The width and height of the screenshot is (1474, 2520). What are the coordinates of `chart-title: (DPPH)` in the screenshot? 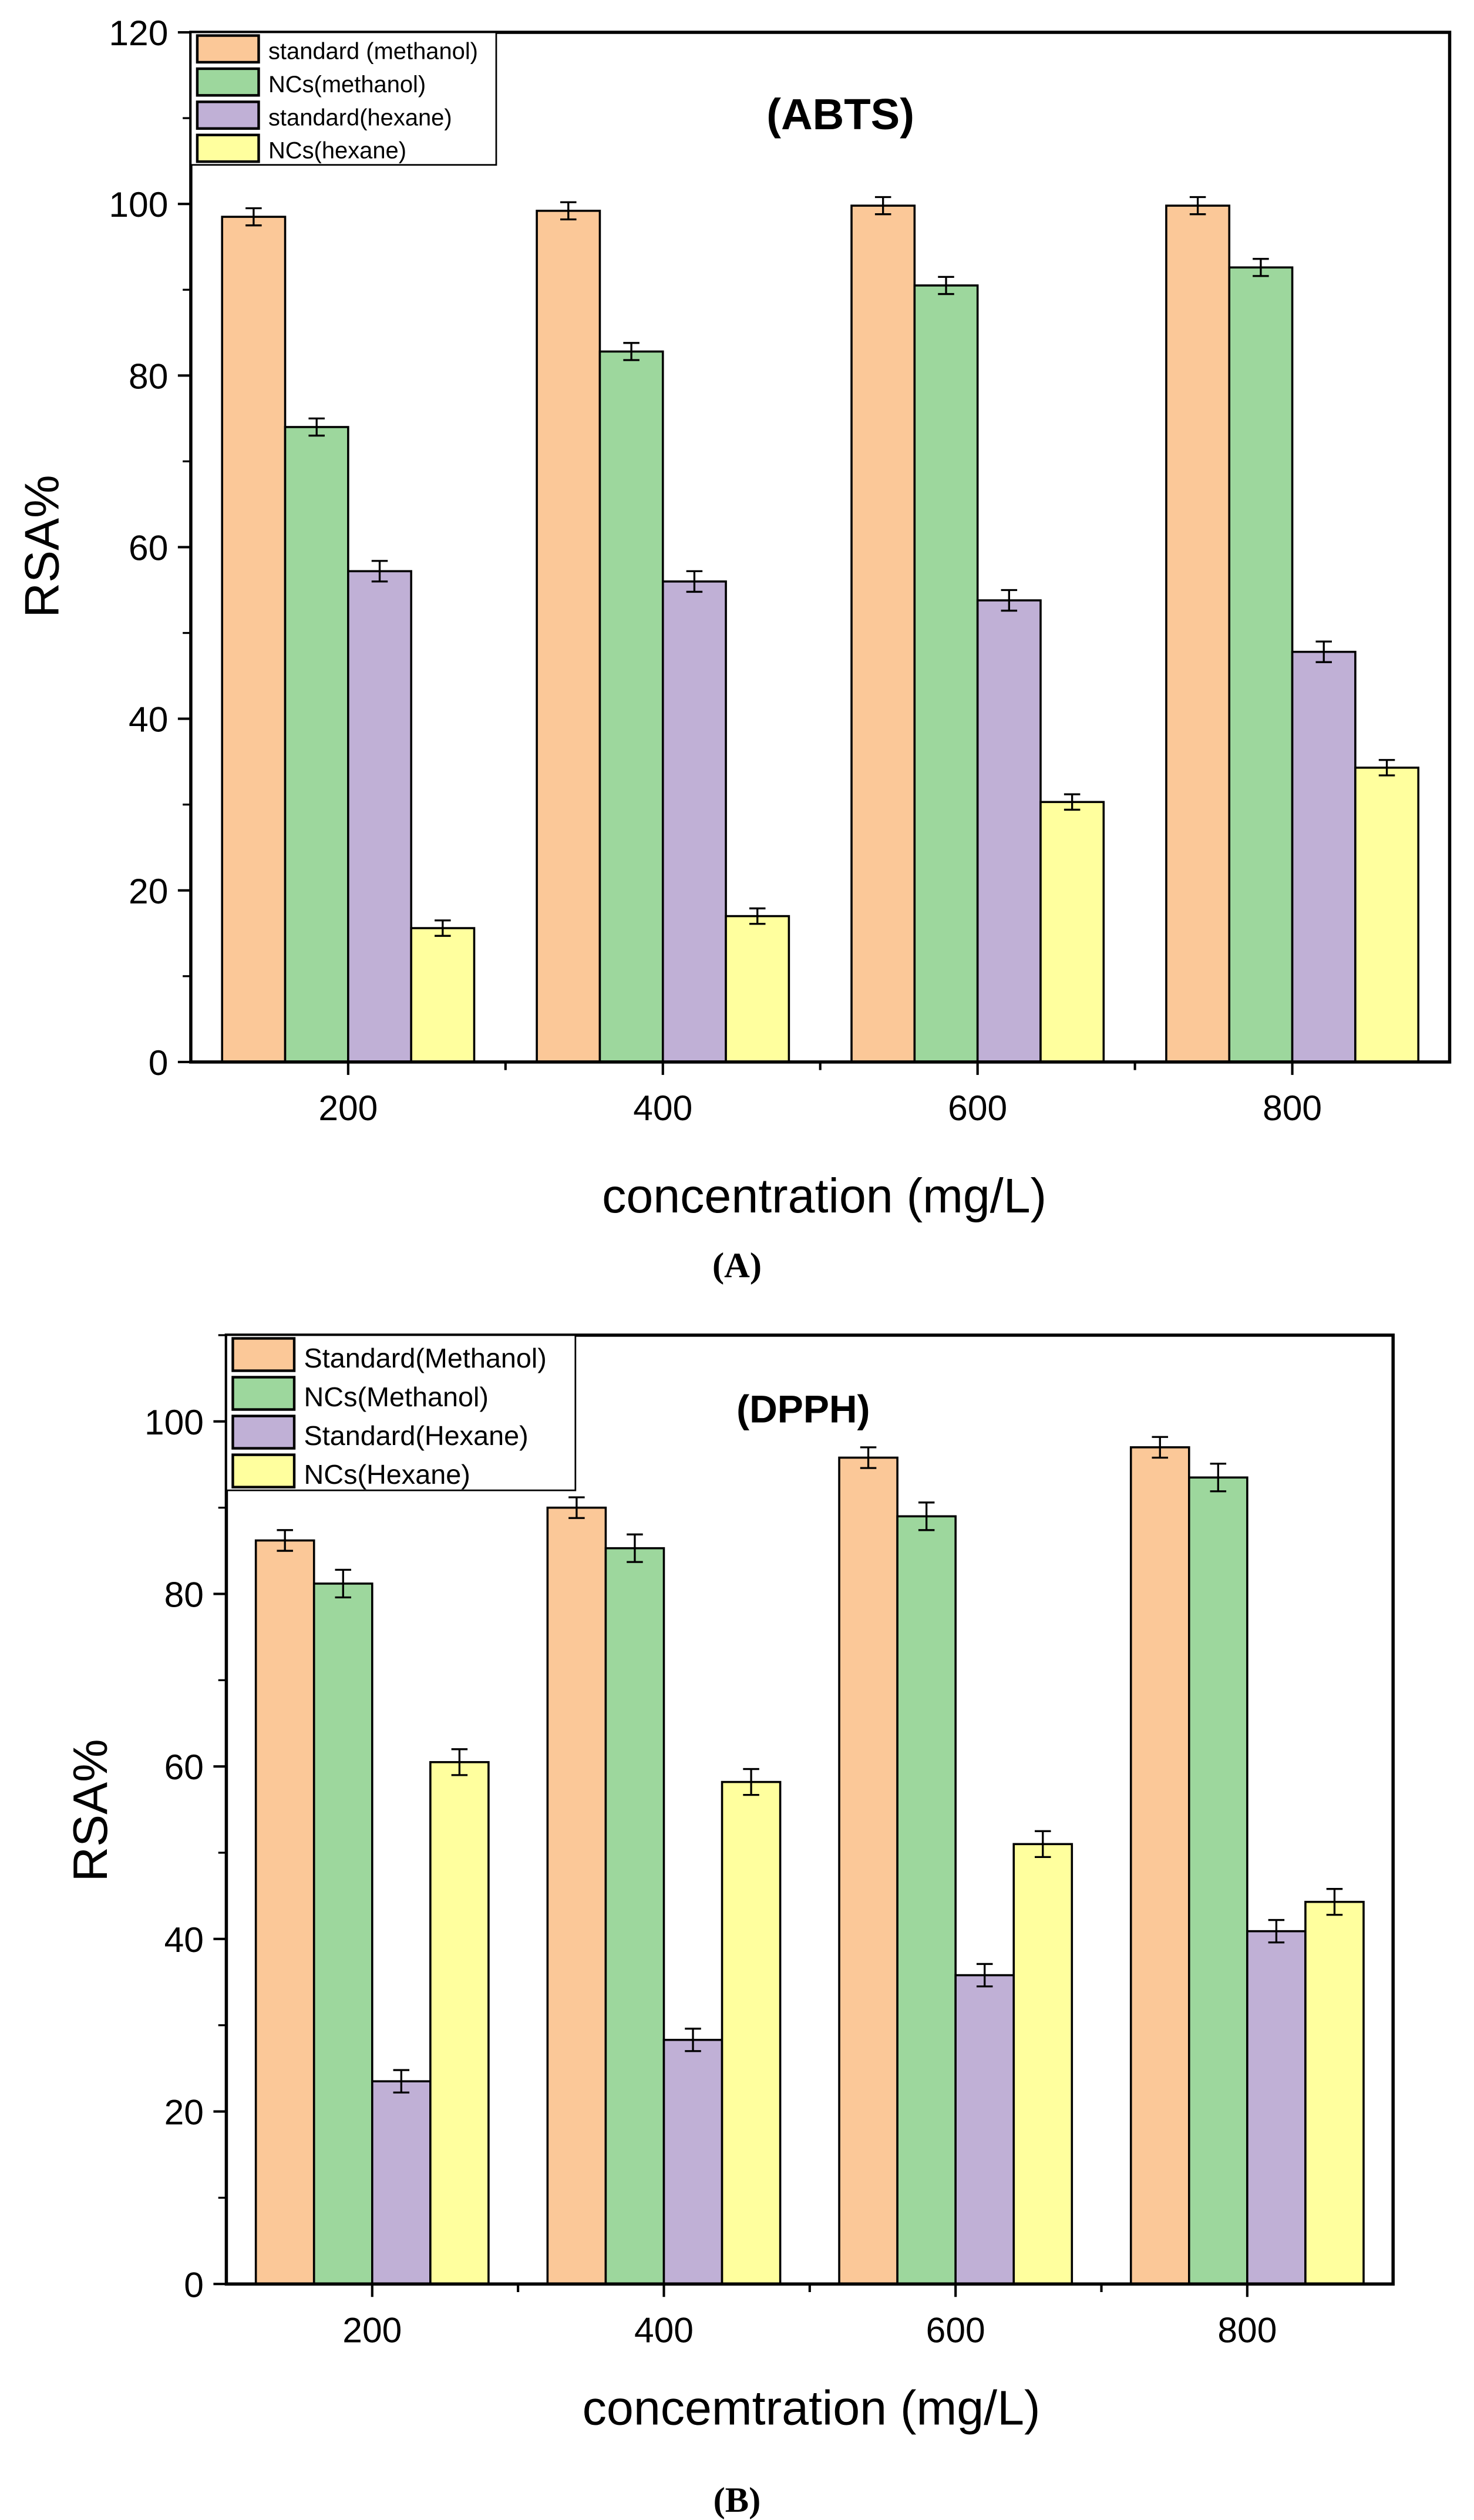 It's located at (803, 1409).